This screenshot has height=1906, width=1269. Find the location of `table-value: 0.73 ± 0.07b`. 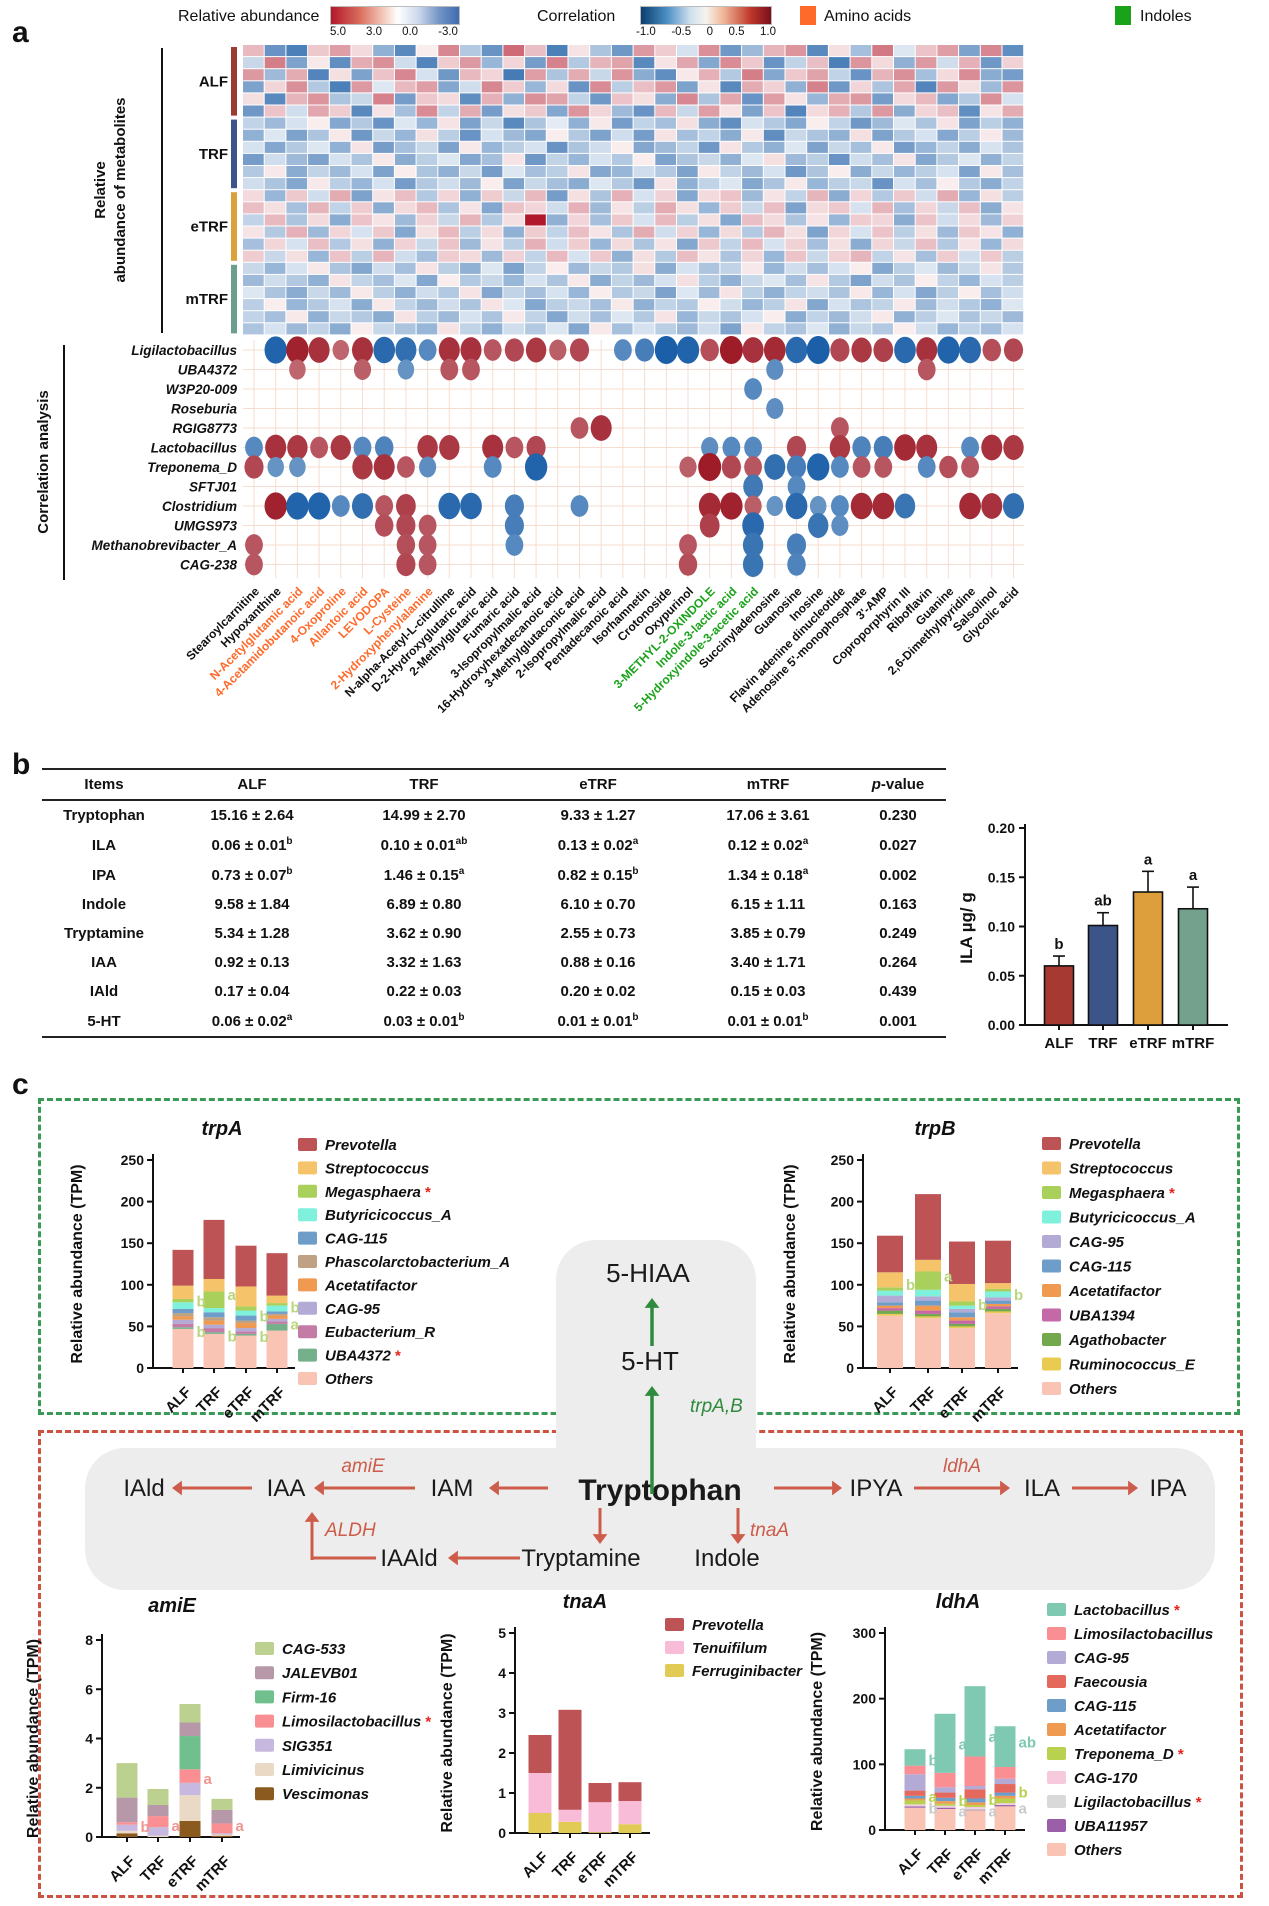

table-value: 0.73 ± 0.07b is located at coordinates (252, 875).